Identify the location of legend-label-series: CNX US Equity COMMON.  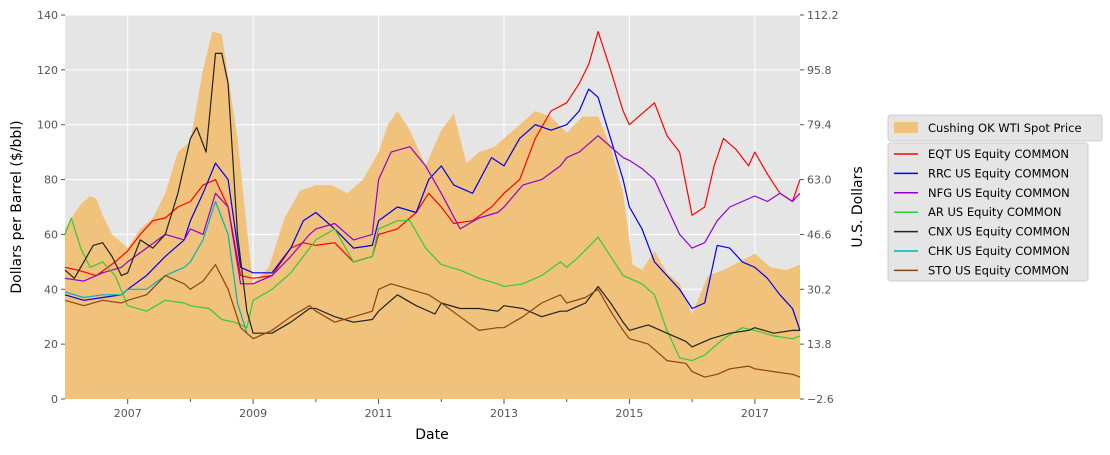
(999, 232).